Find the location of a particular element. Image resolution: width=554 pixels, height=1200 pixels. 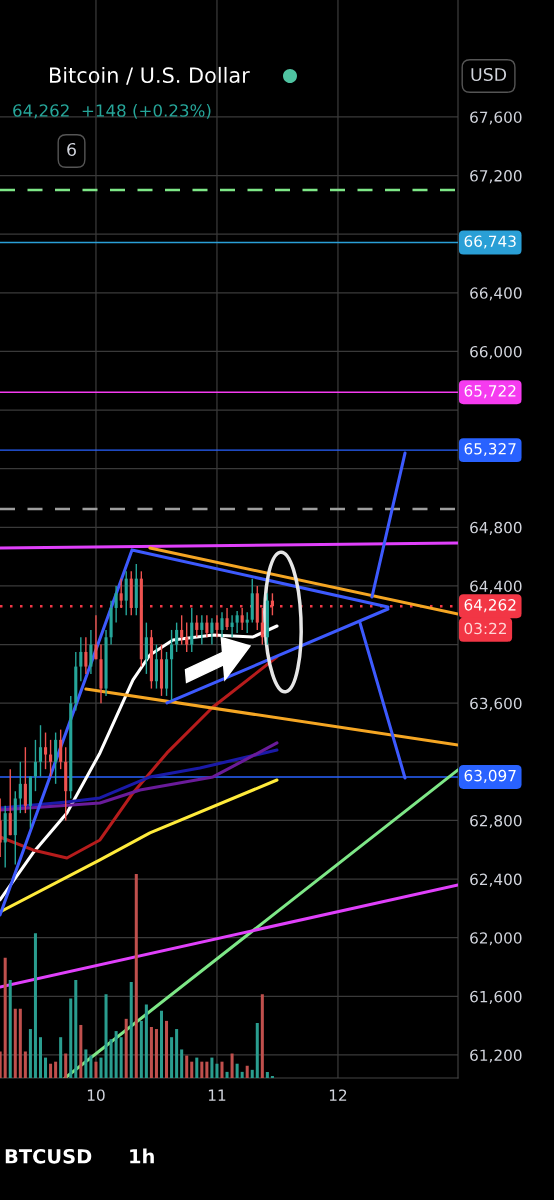

y-tick-label: 66,000 is located at coordinates (496, 352).